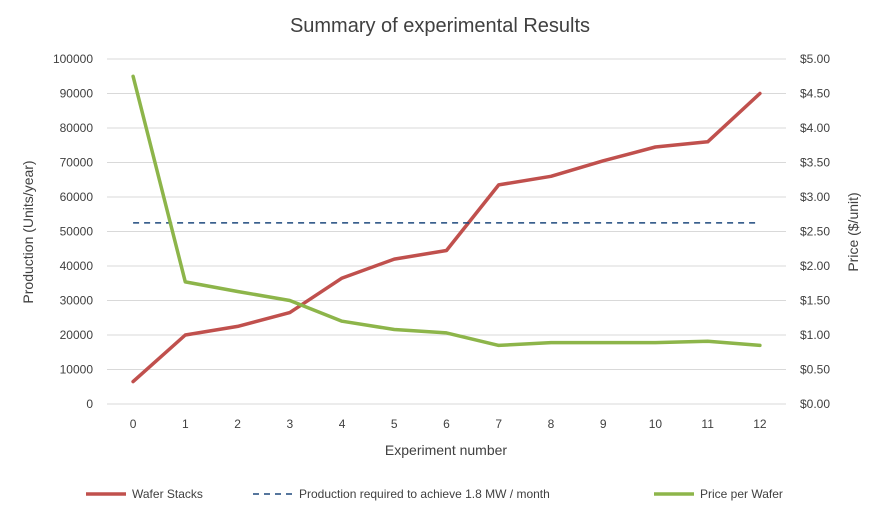 The height and width of the screenshot is (516, 881). I want to click on x-axis-title: Experiment number, so click(446, 450).